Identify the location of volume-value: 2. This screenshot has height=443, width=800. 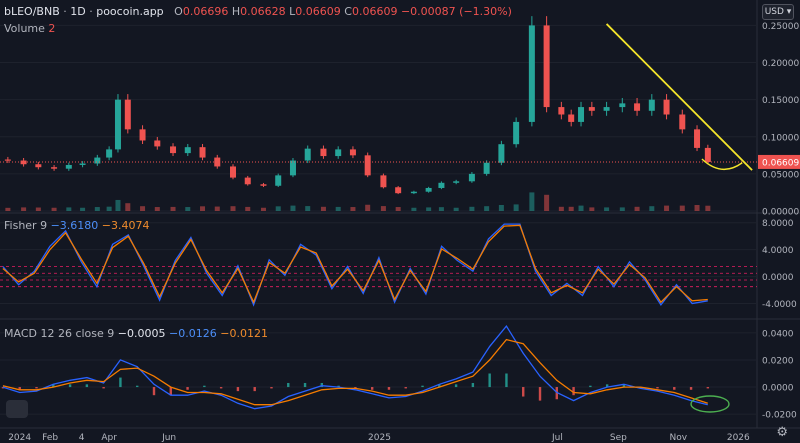
(52, 28).